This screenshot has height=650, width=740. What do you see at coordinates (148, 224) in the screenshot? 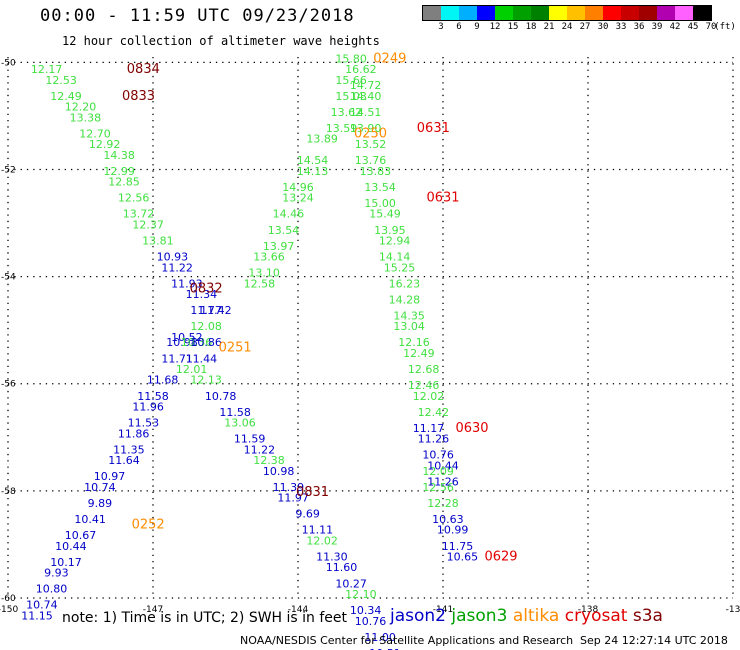
I see `wave-height-value: 12.37` at bounding box center [148, 224].